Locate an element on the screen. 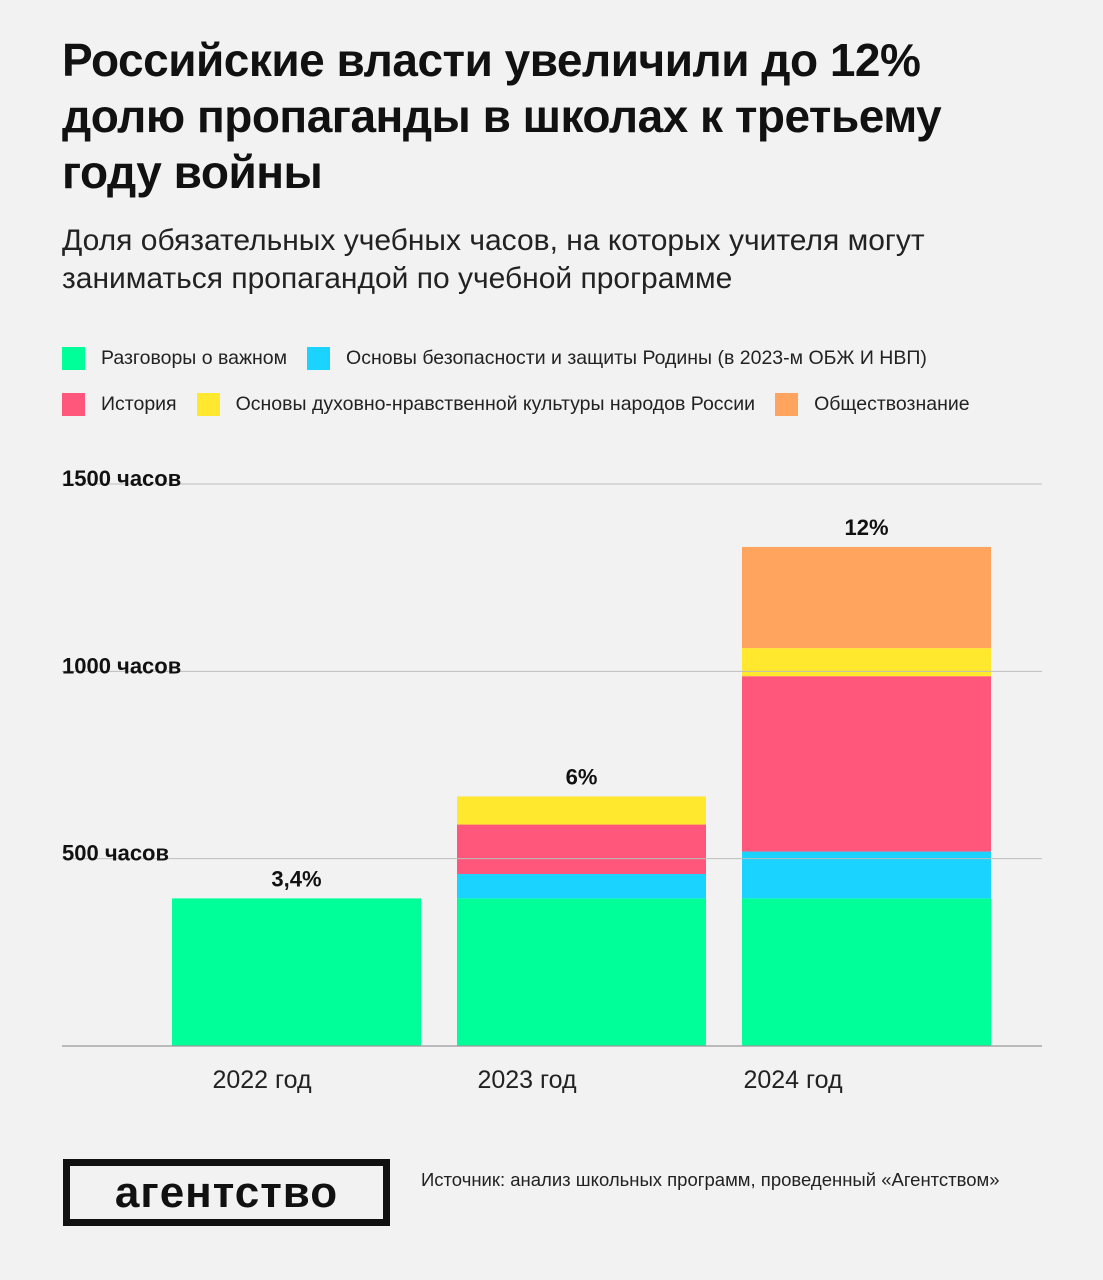 The width and height of the screenshot is (1103, 1280). total-percent-label: 3,4% is located at coordinates (296, 878).